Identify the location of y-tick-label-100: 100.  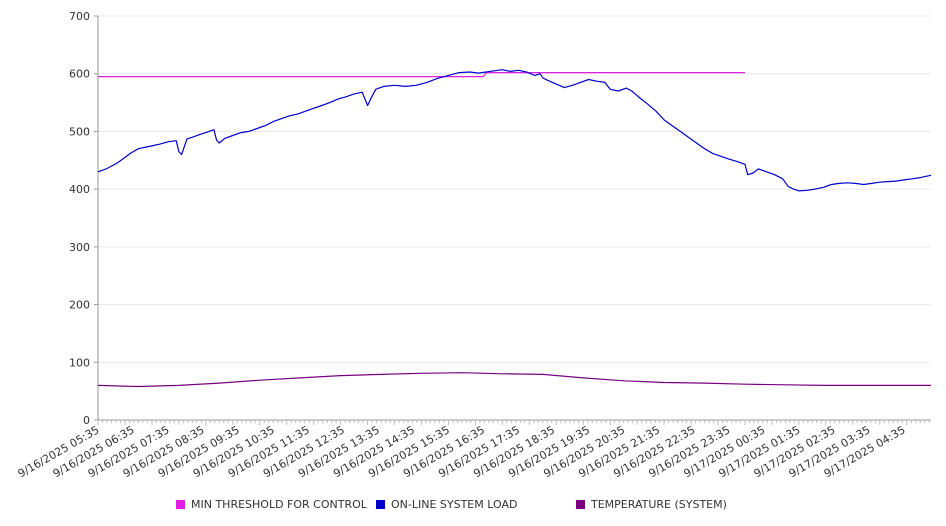
(79, 362).